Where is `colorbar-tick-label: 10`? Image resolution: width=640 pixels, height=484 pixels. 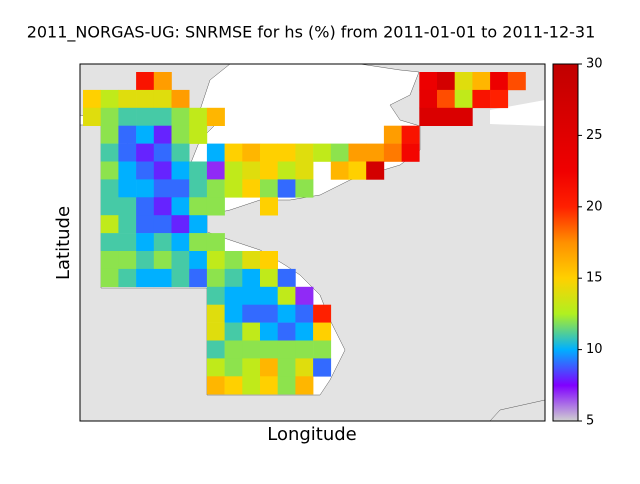
colorbar-tick-label: 10 is located at coordinates (594, 349).